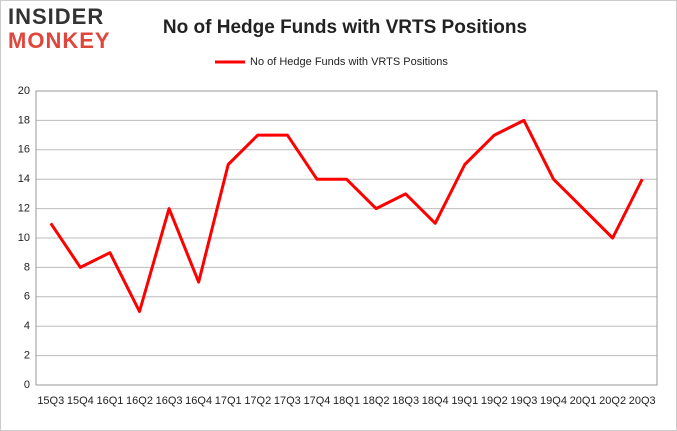 The image size is (677, 431). I want to click on x-tick-label: 18Q2, so click(376, 401).